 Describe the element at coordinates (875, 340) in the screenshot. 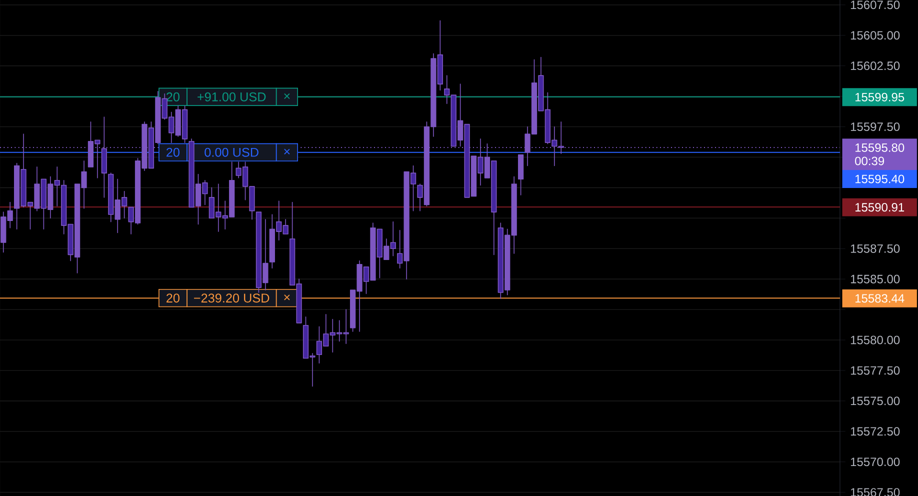

I see `y-tick-label: 15580.00` at that location.